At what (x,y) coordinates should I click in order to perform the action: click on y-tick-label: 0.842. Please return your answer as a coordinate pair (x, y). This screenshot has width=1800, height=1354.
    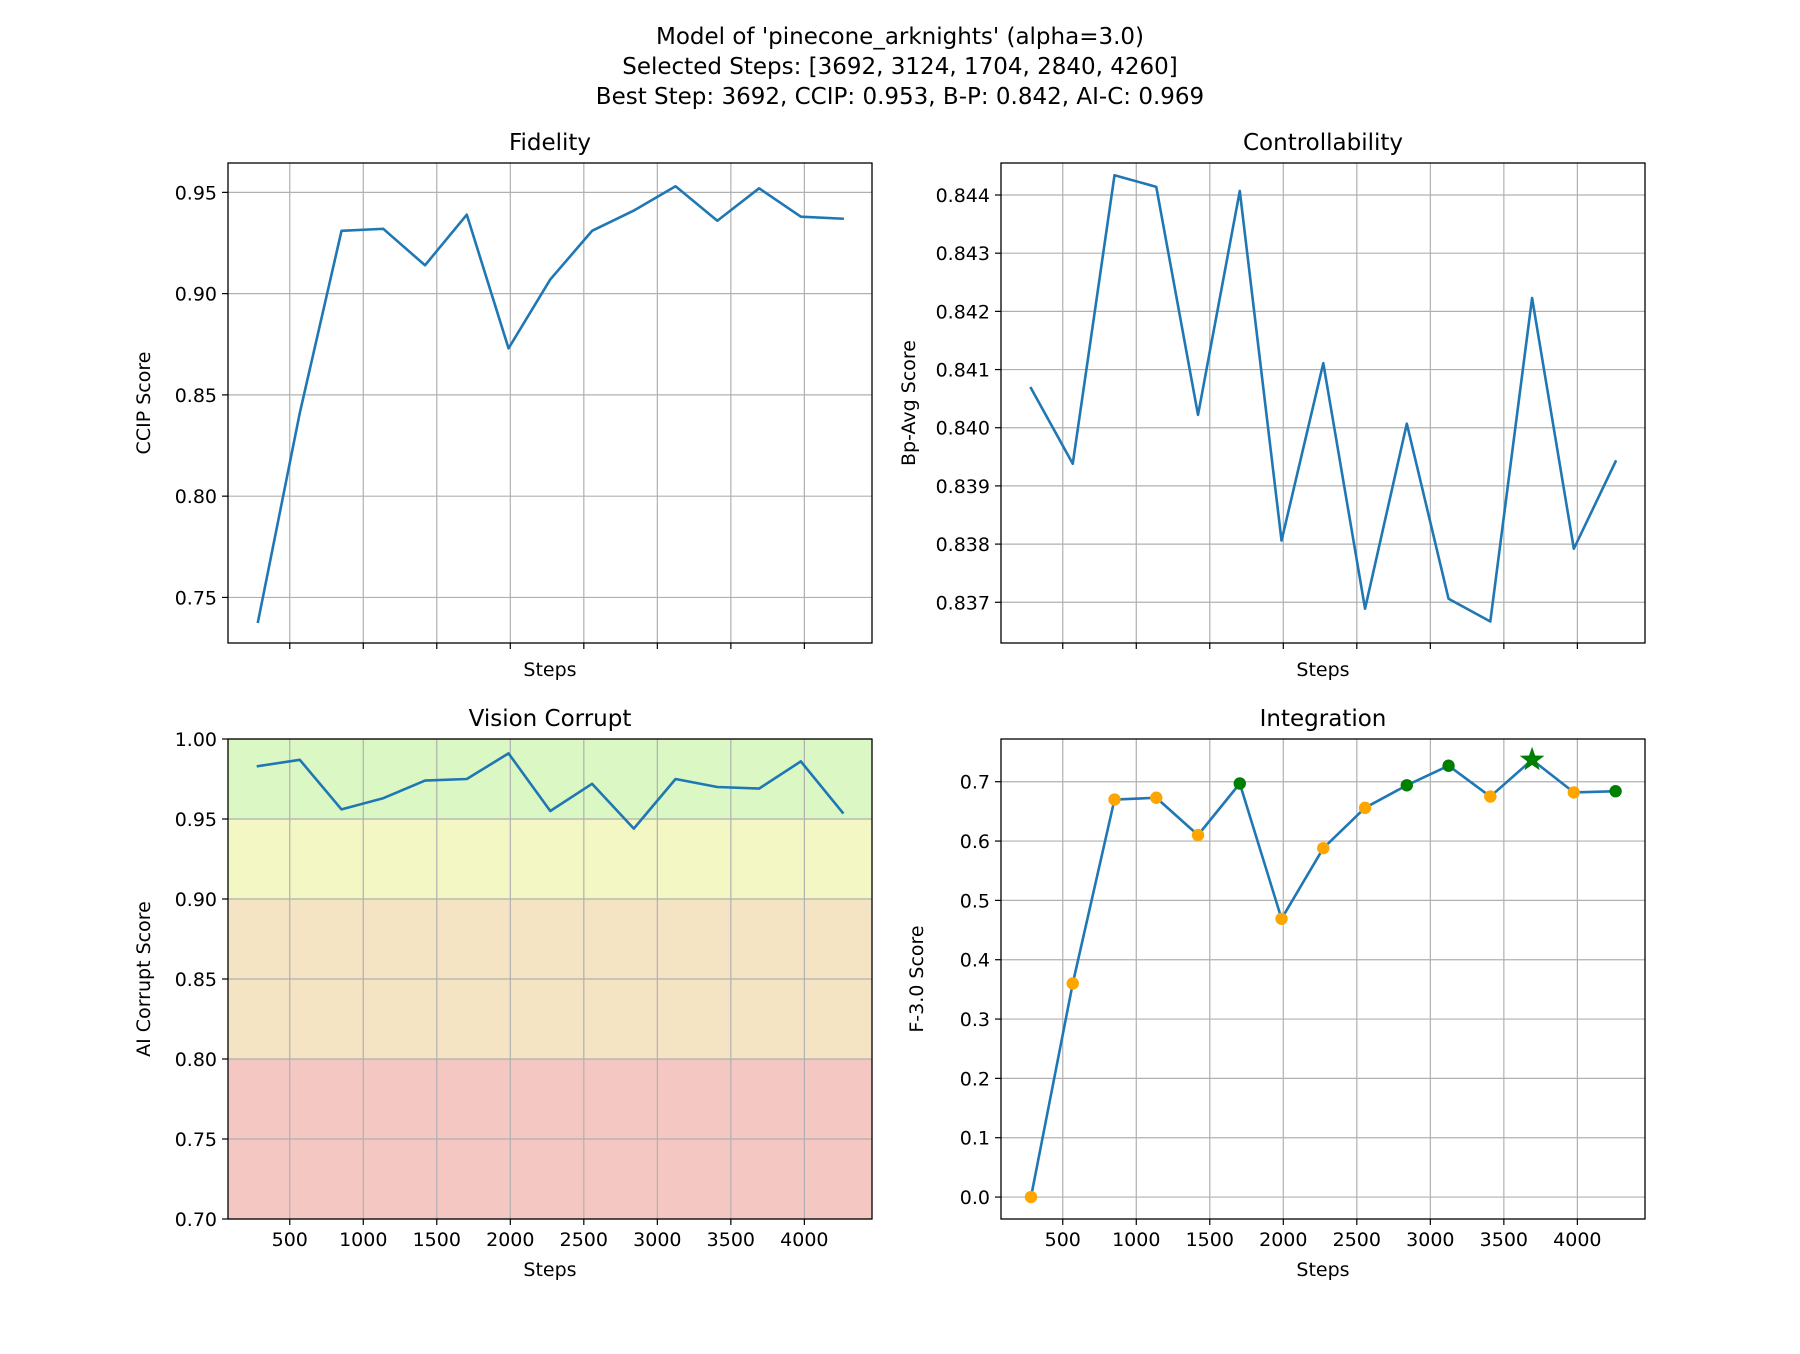
    Looking at the image, I should click on (963, 312).